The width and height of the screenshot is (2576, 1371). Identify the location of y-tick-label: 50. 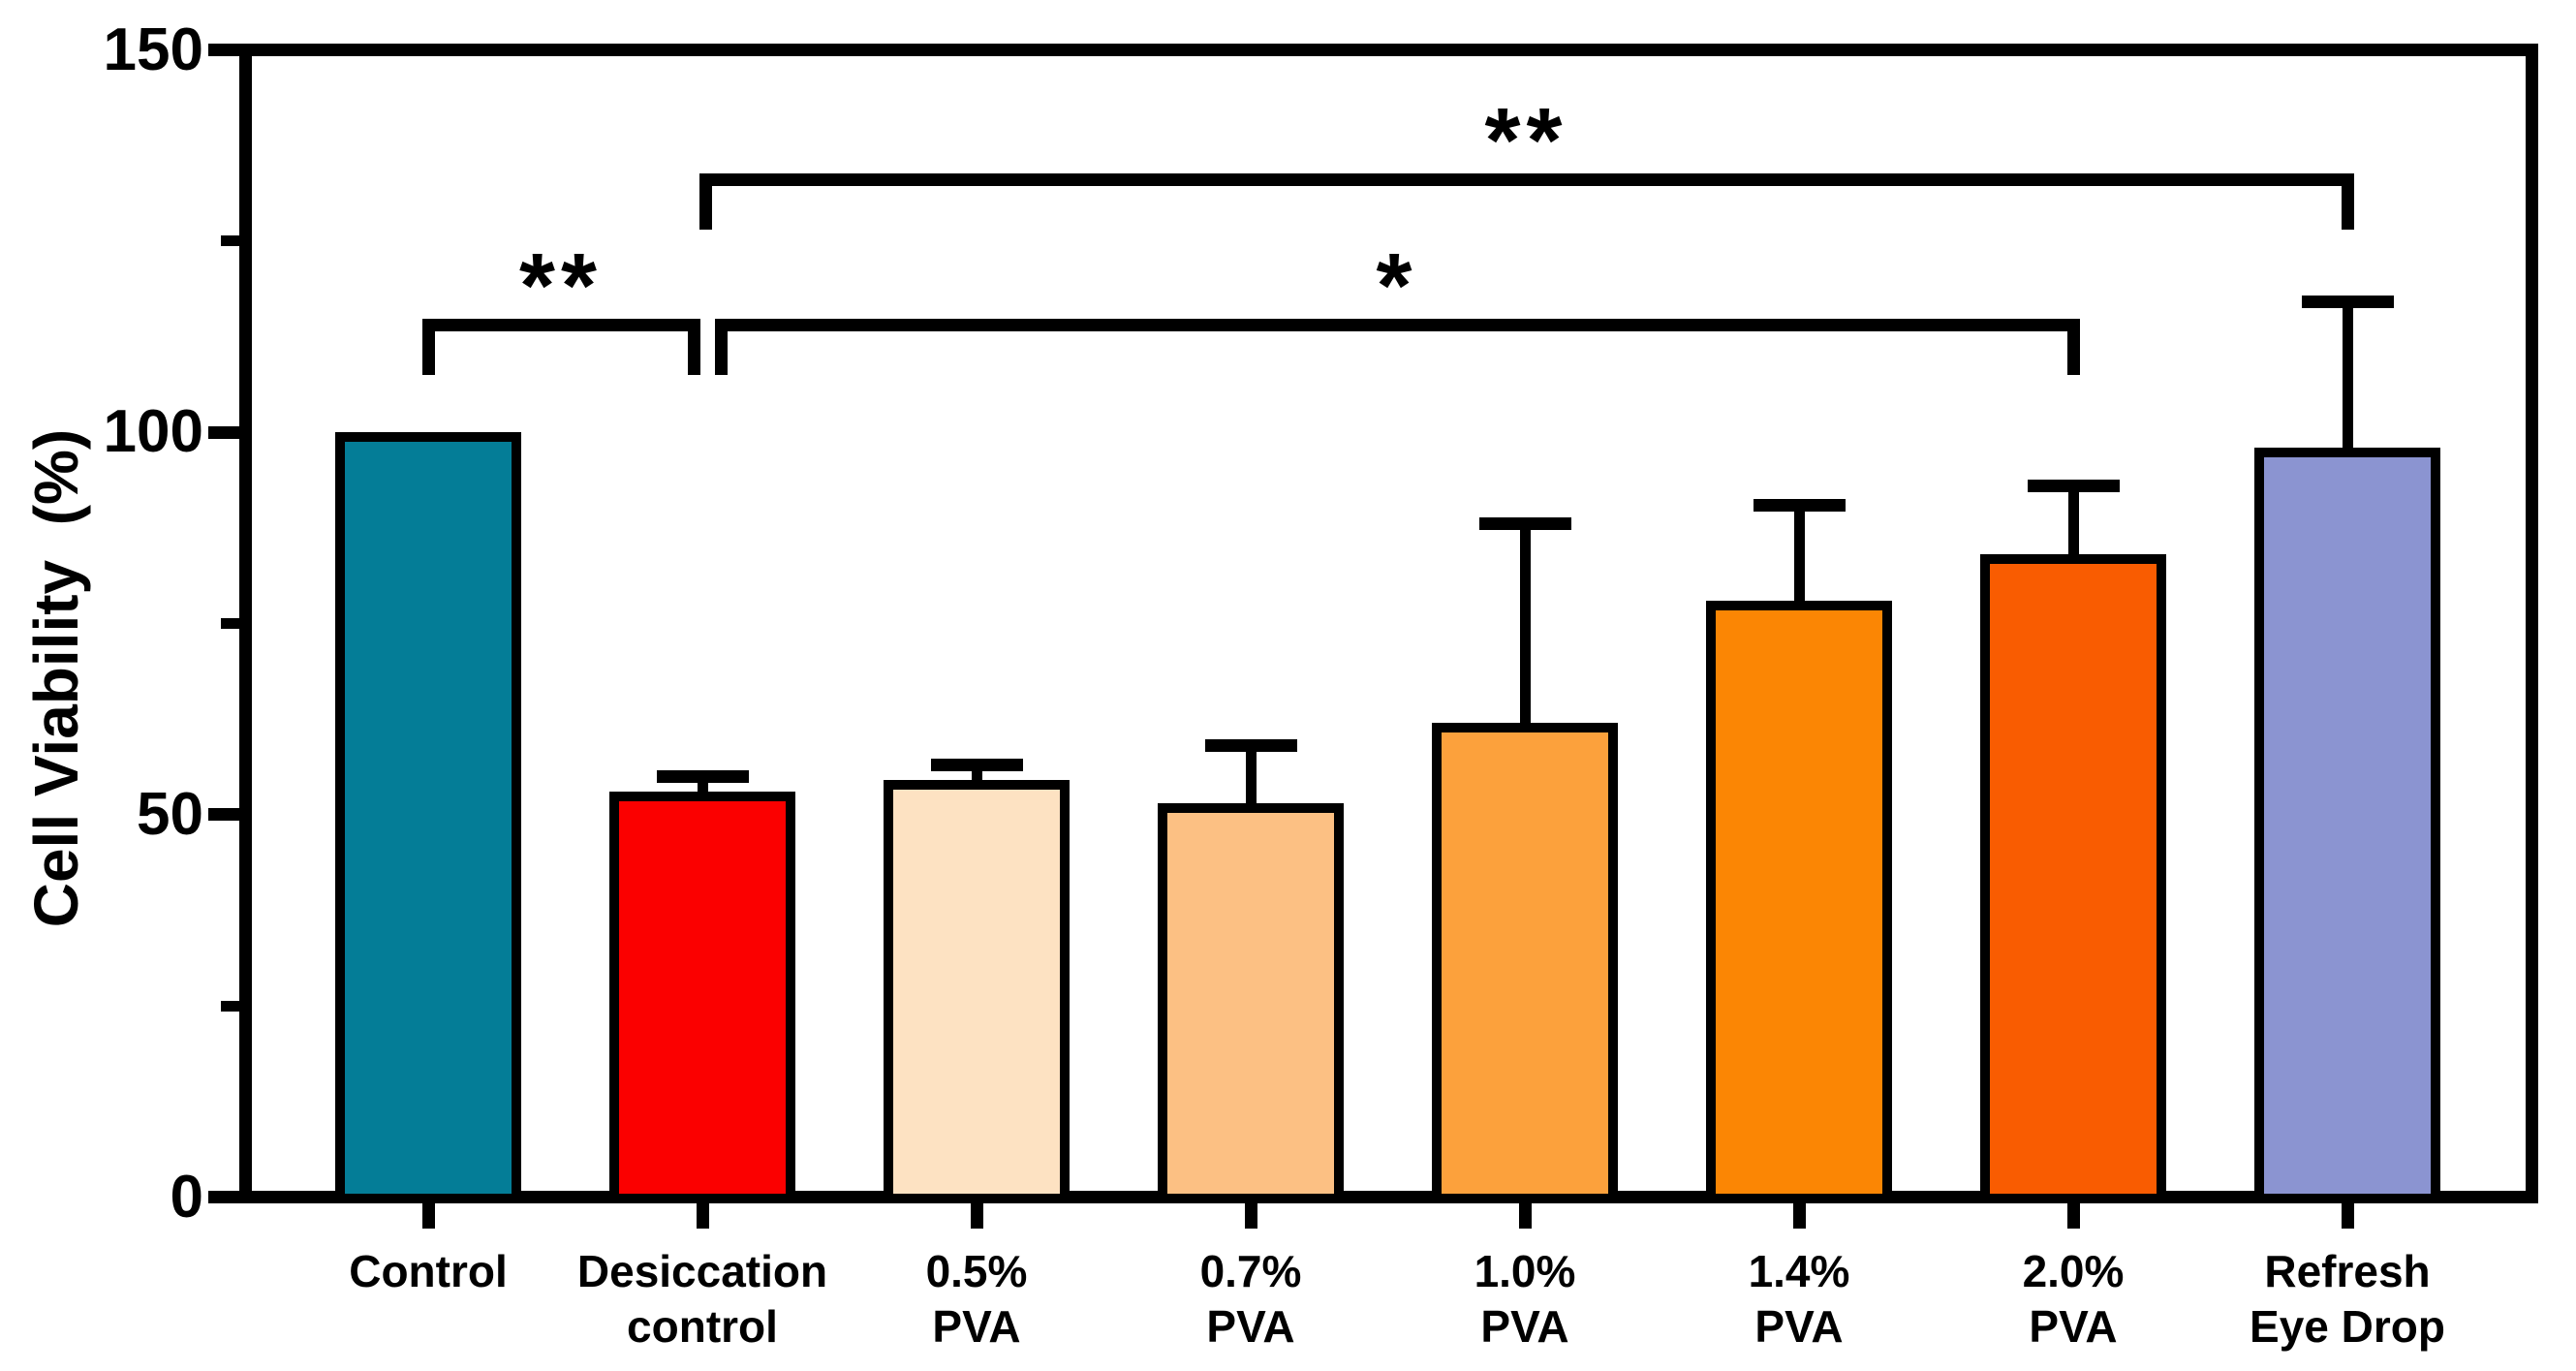
(170, 814).